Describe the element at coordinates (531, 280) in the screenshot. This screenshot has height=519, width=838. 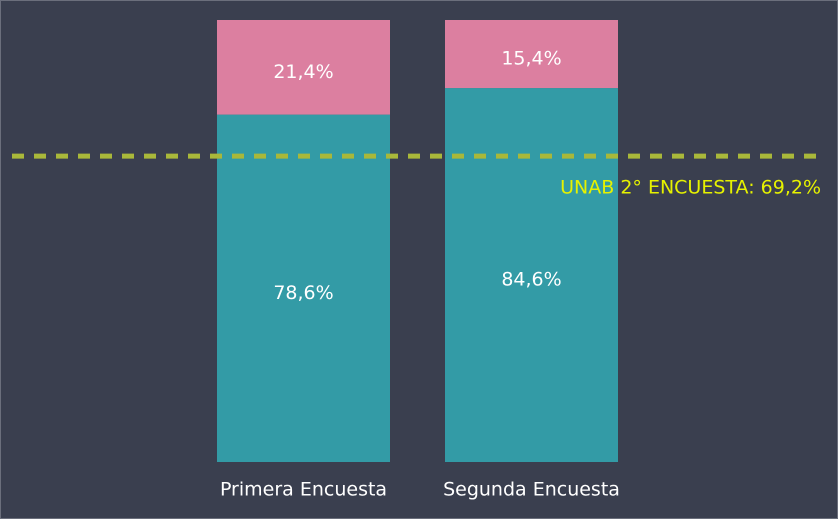
I see `data-label: 84,6%` at that location.